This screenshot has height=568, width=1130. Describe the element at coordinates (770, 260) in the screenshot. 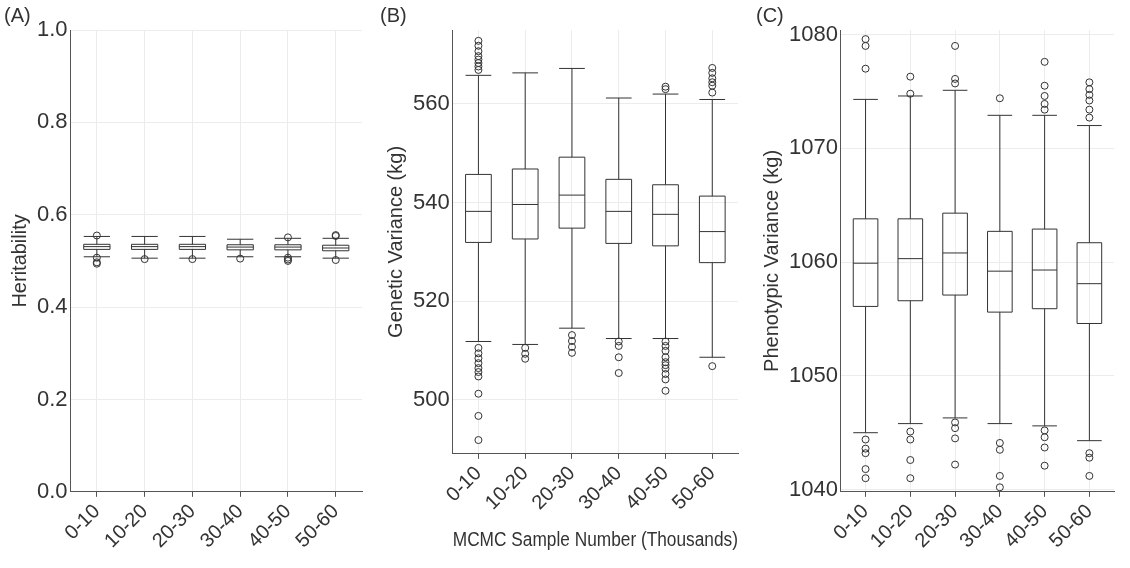

I see `y-axis-title: Phenotypic Variance (kg)` at that location.